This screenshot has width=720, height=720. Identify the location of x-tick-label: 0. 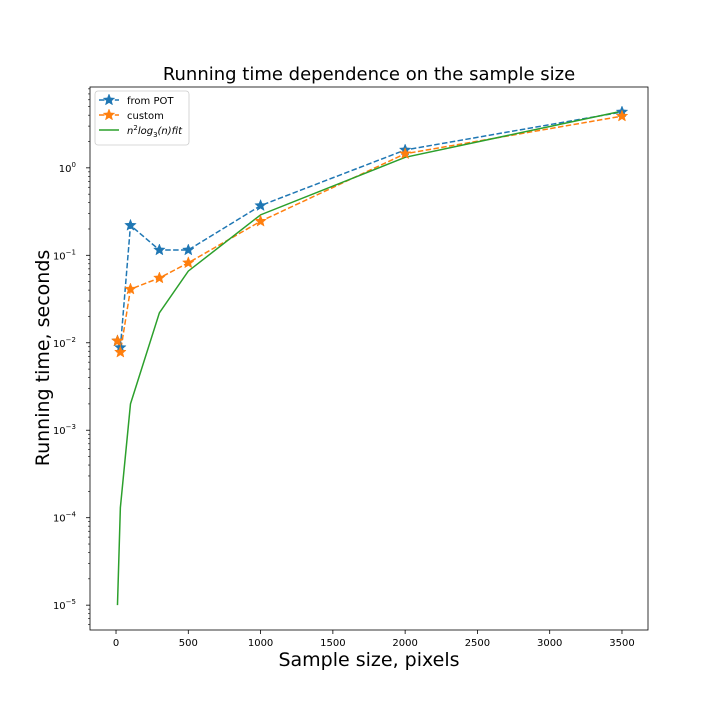
(116, 643).